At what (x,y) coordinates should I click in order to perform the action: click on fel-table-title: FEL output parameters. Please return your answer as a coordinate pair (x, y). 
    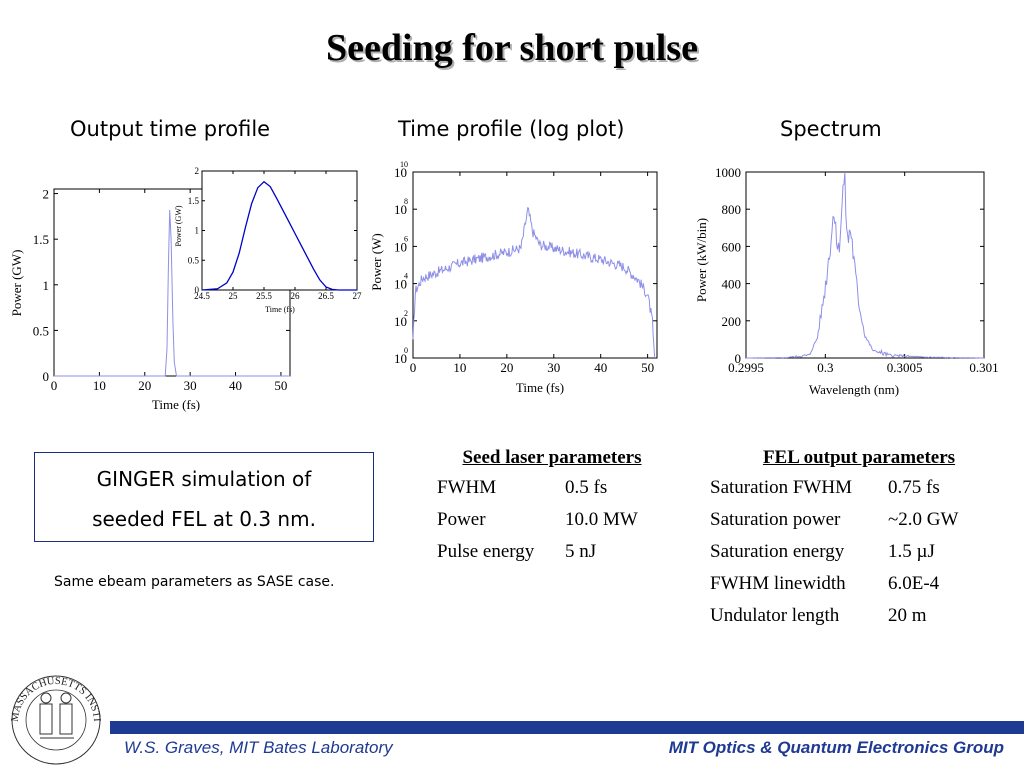
    Looking at the image, I should click on (859, 457).